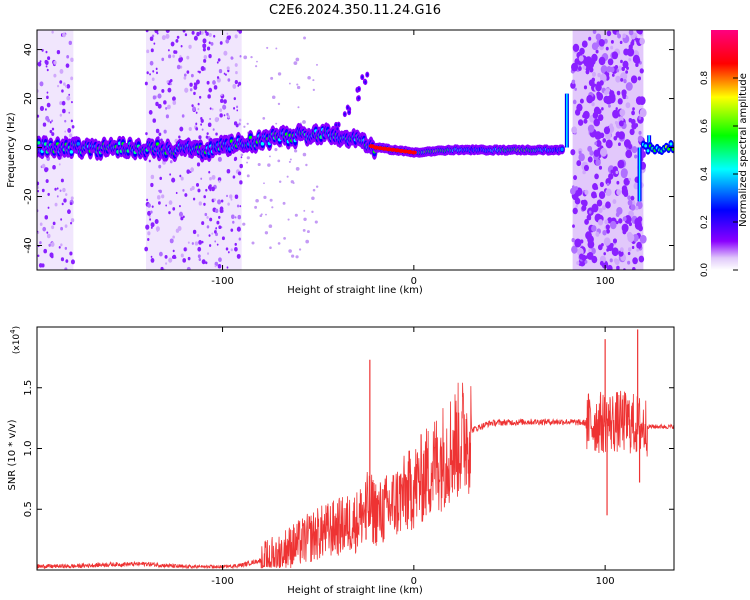  What do you see at coordinates (13, 331) in the screenshot?
I see `snr-y-multiplier-exponent: 4` at bounding box center [13, 331].